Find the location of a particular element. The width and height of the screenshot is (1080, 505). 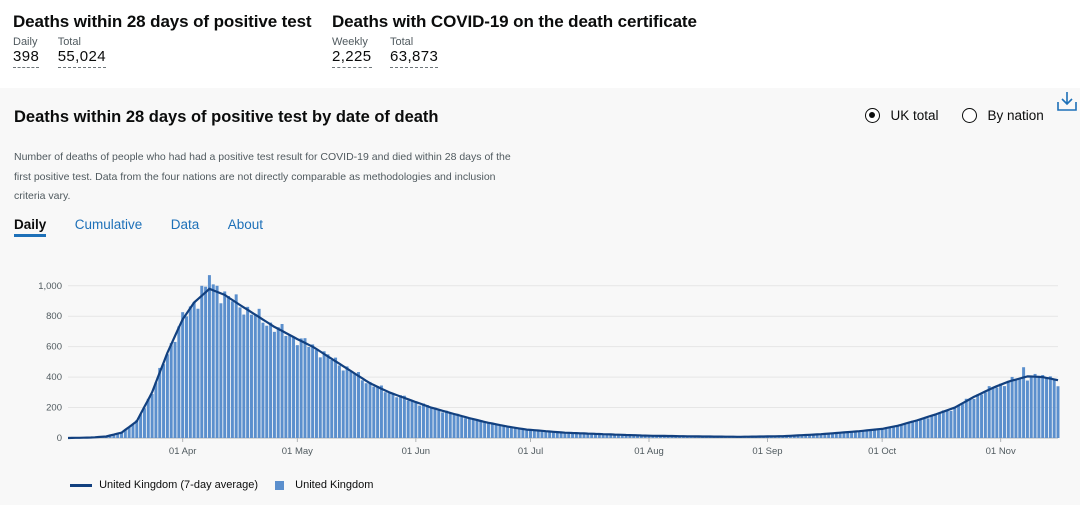

tab-data: Data is located at coordinates (185, 224).